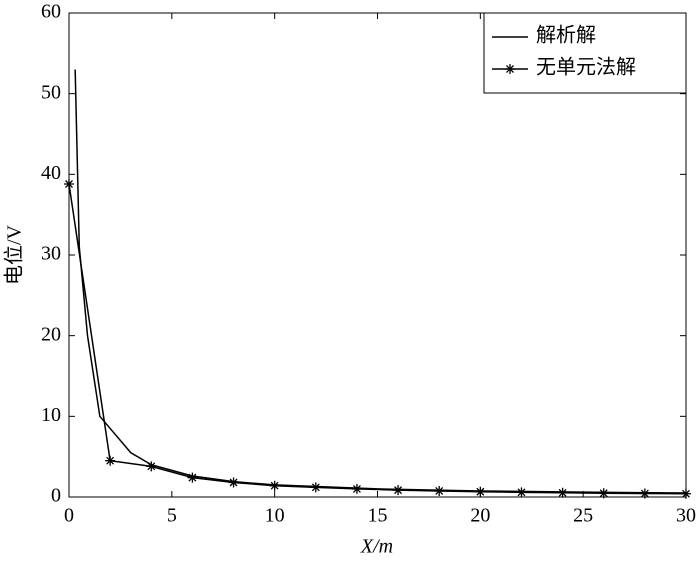 This screenshot has height=564, width=700. What do you see at coordinates (376, 547) in the screenshot?
I see `x-axis-label: X/m` at bounding box center [376, 547].